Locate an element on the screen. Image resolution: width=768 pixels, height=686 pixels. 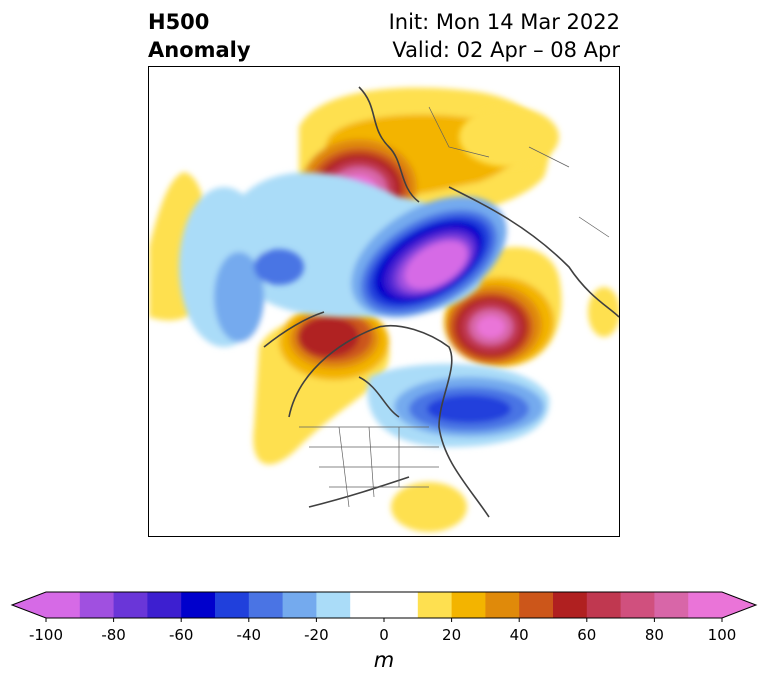
map-title: H500 Anomaly is located at coordinates (199, 36).